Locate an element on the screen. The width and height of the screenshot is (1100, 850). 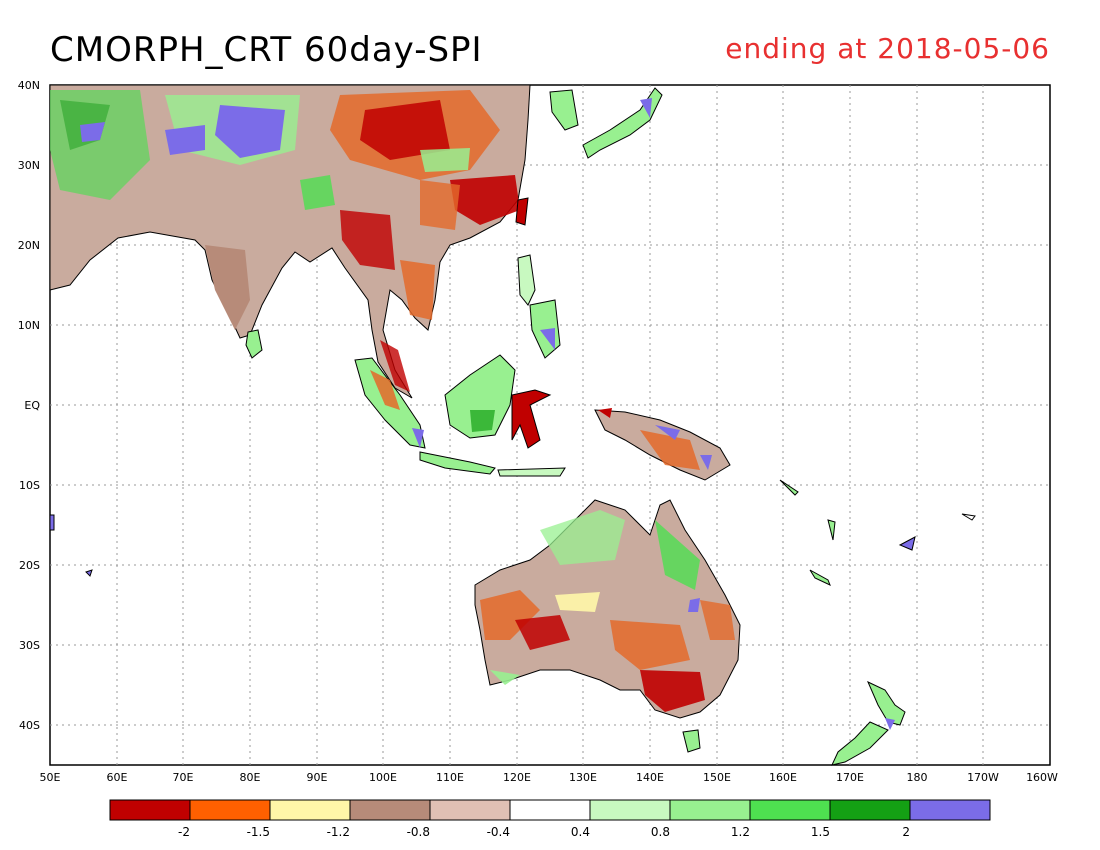
lat-label: 40S is located at coordinates (29, 725).